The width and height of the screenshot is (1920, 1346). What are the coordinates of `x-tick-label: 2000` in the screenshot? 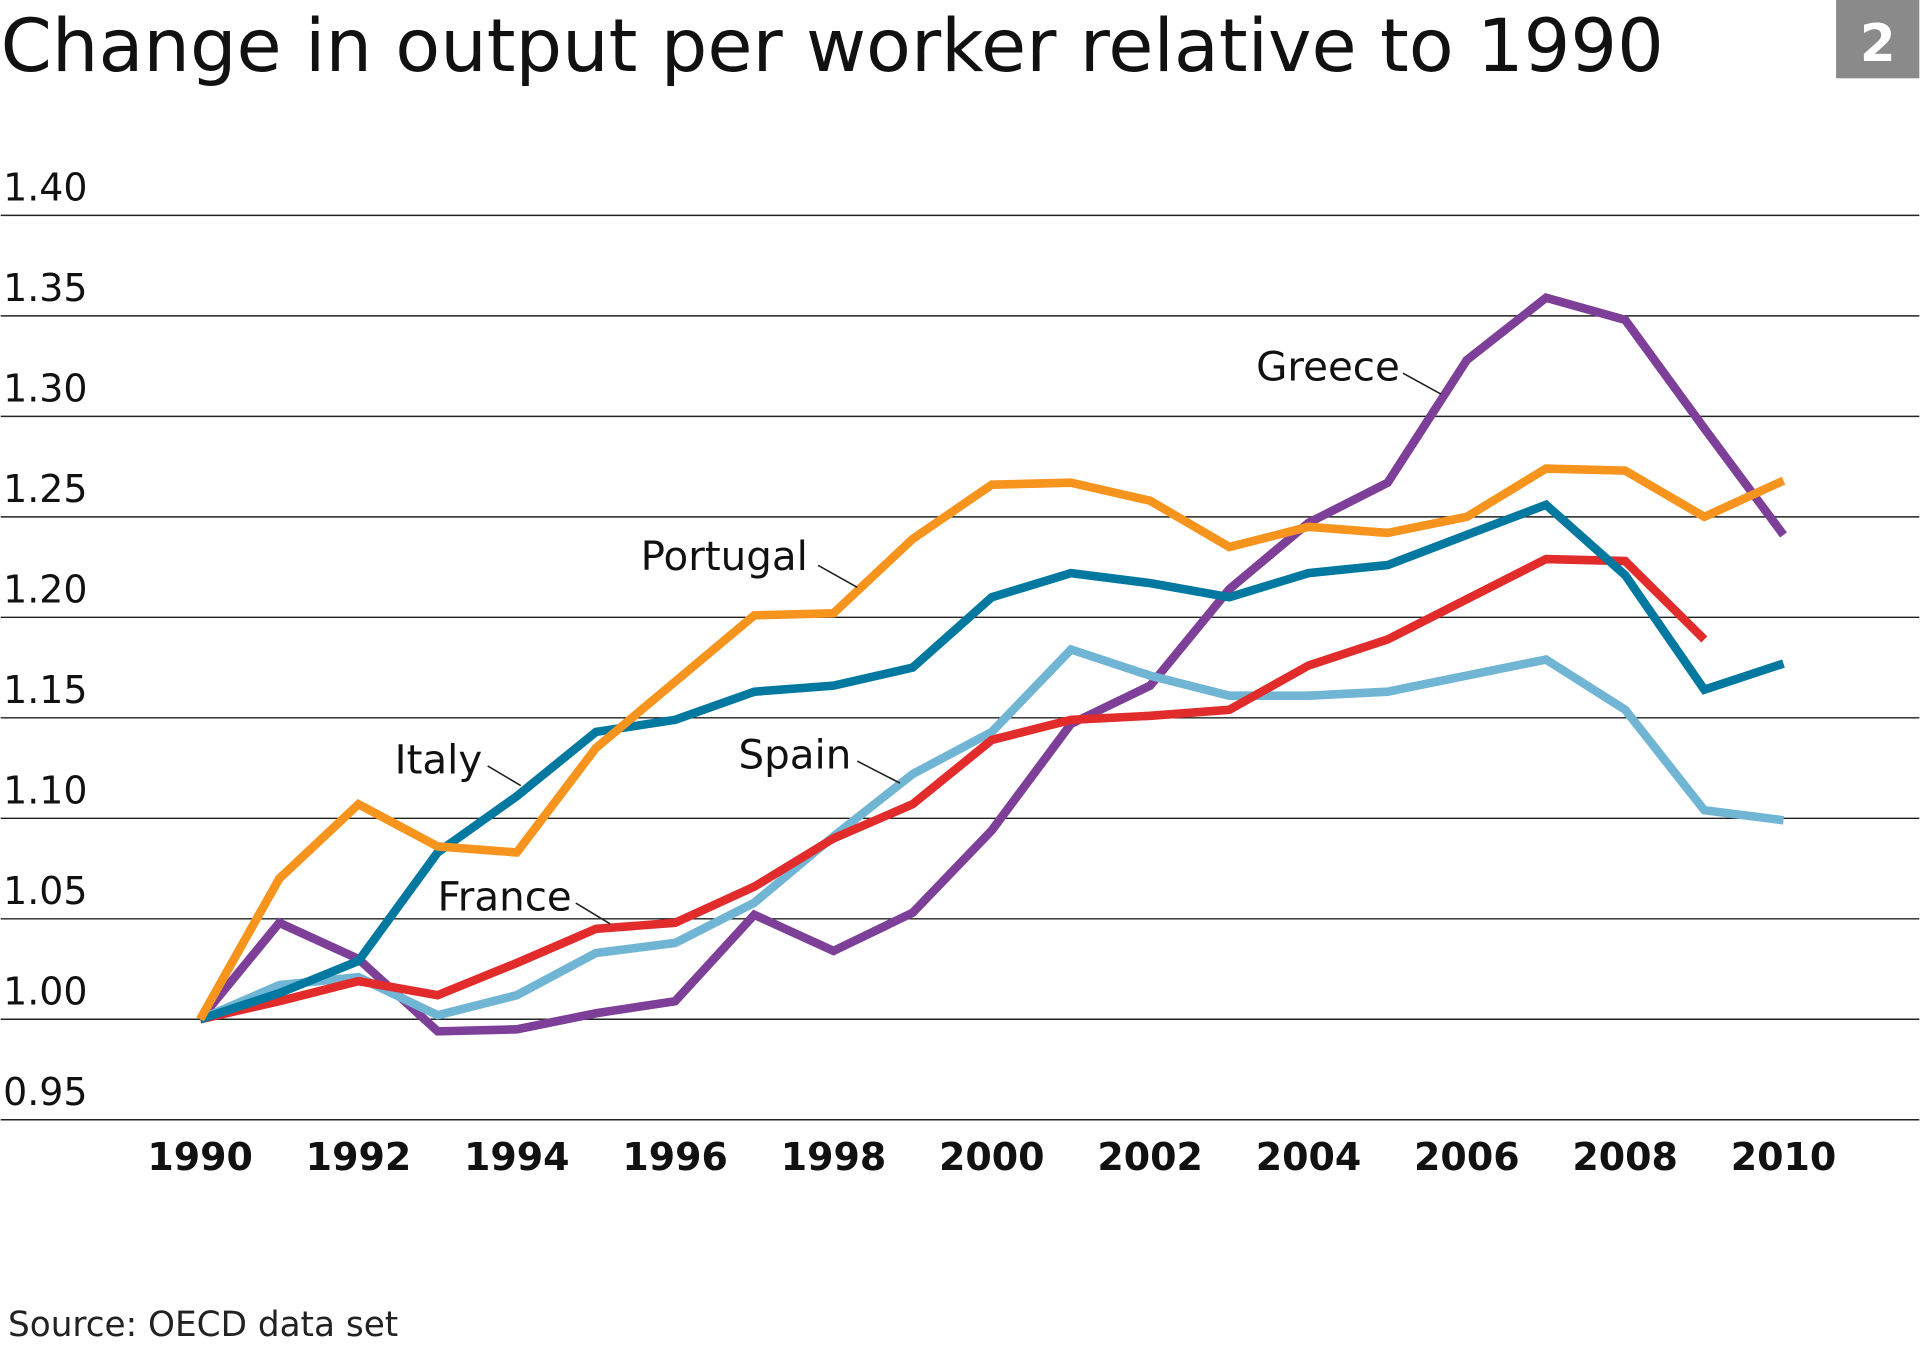 It's located at (992, 1157).